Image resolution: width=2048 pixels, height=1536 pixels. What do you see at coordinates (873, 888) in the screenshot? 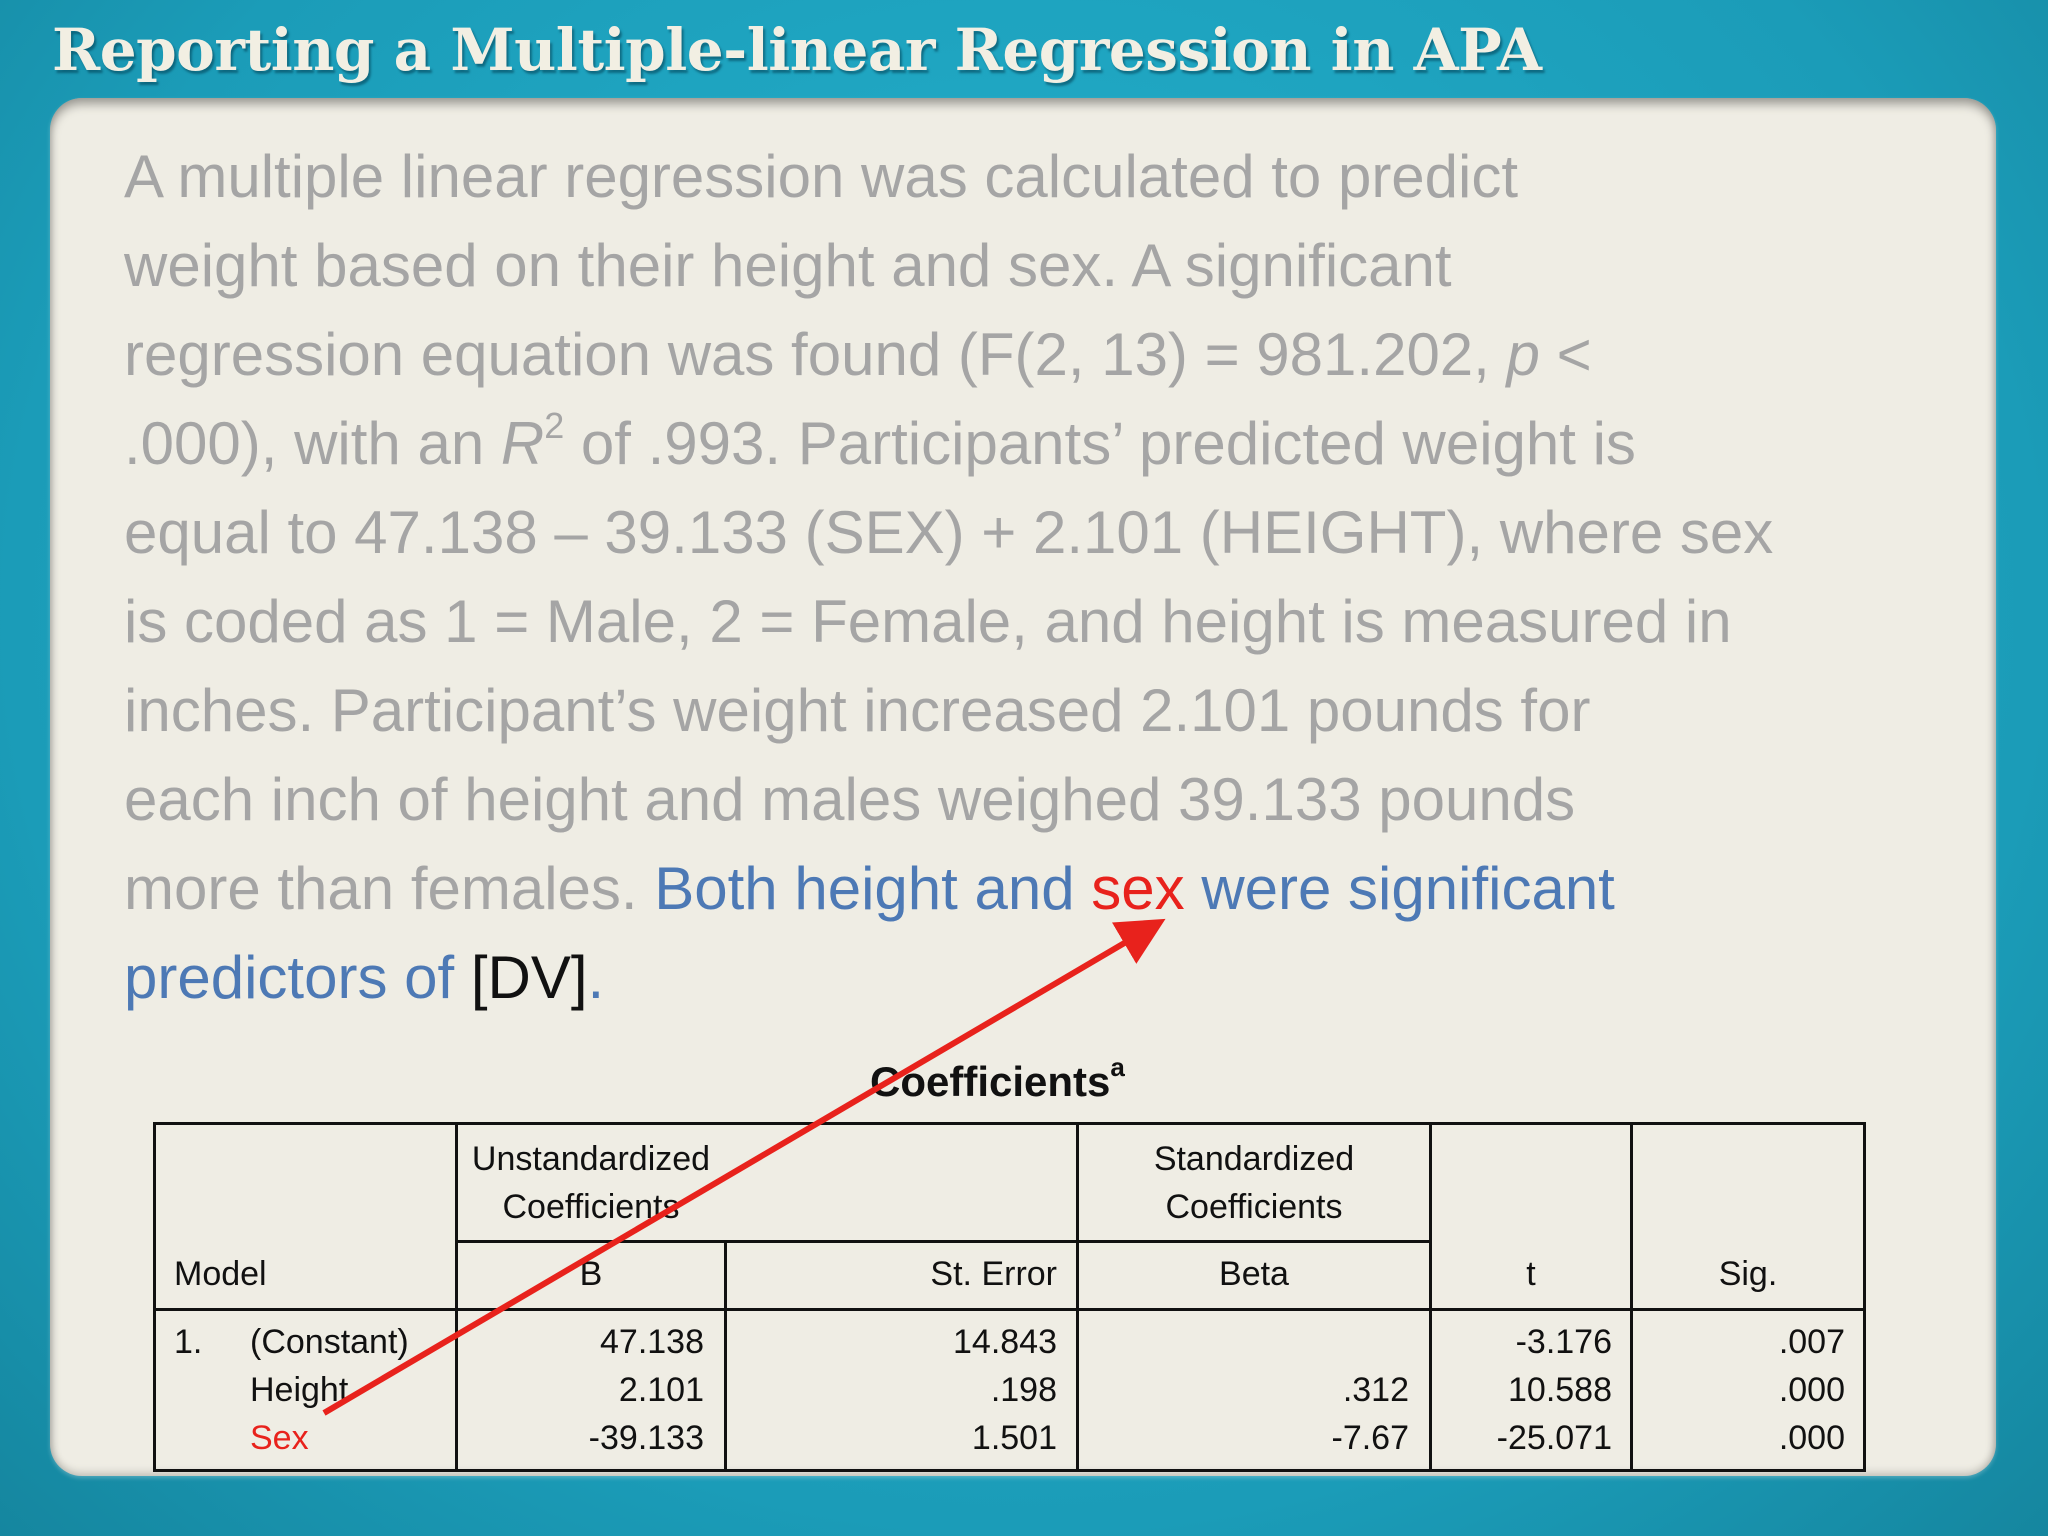
I see `highlight-blue-text: Both height and` at bounding box center [873, 888].